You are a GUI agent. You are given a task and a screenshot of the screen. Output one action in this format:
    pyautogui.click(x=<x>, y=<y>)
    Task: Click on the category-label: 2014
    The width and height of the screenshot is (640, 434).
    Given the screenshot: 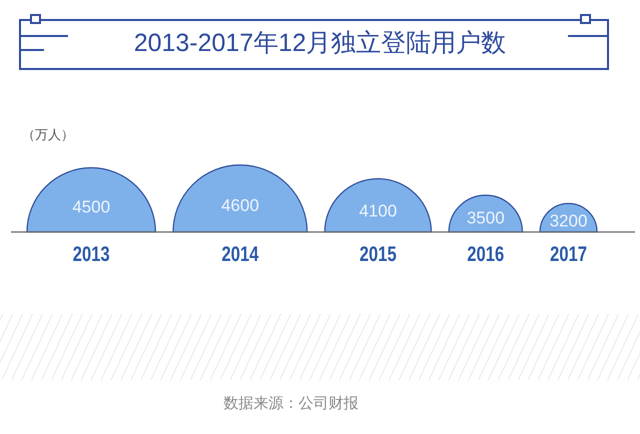 What is the action you would take?
    pyautogui.click(x=245, y=254)
    